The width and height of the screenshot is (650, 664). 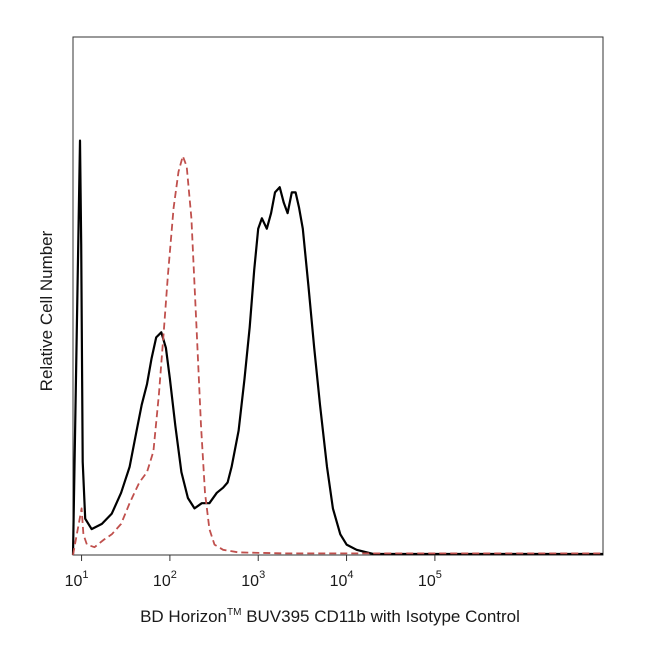 What do you see at coordinates (174, 575) in the screenshot?
I see `x-tick-label-exponent: 2` at bounding box center [174, 575].